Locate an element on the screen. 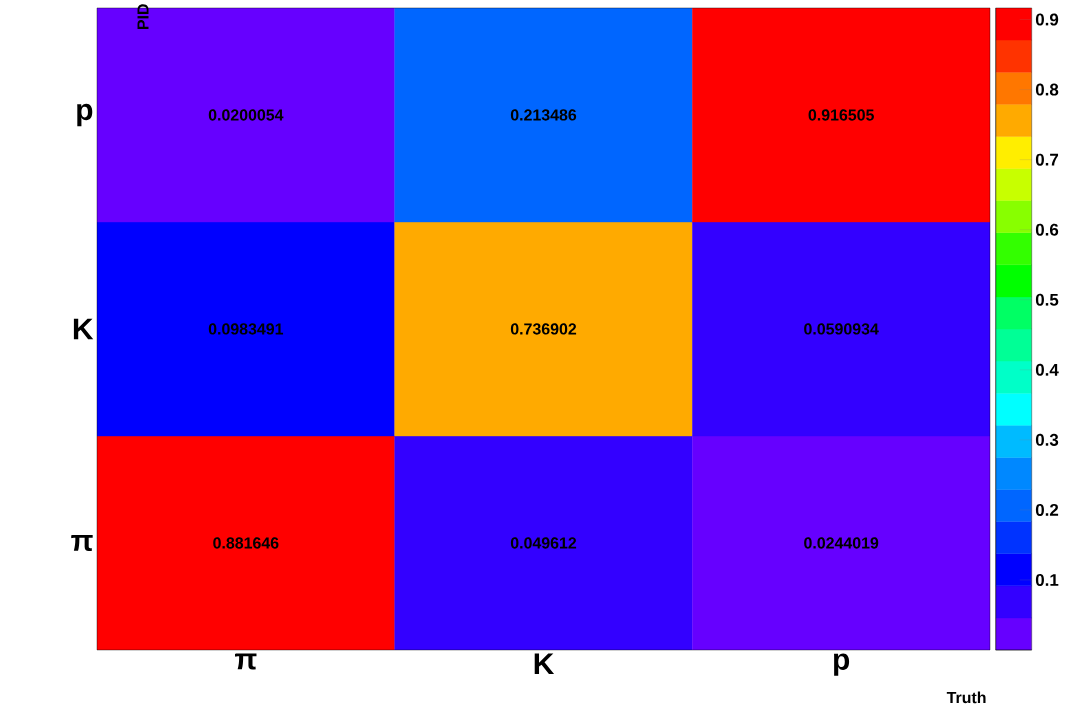 Image resolution: width=1092 pixels, height=716 pixels. x-tick-label: K is located at coordinates (544, 664).